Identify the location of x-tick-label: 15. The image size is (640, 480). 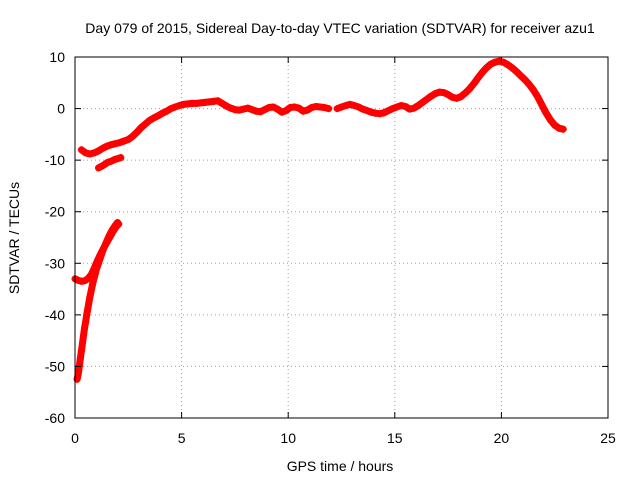
(395, 438).